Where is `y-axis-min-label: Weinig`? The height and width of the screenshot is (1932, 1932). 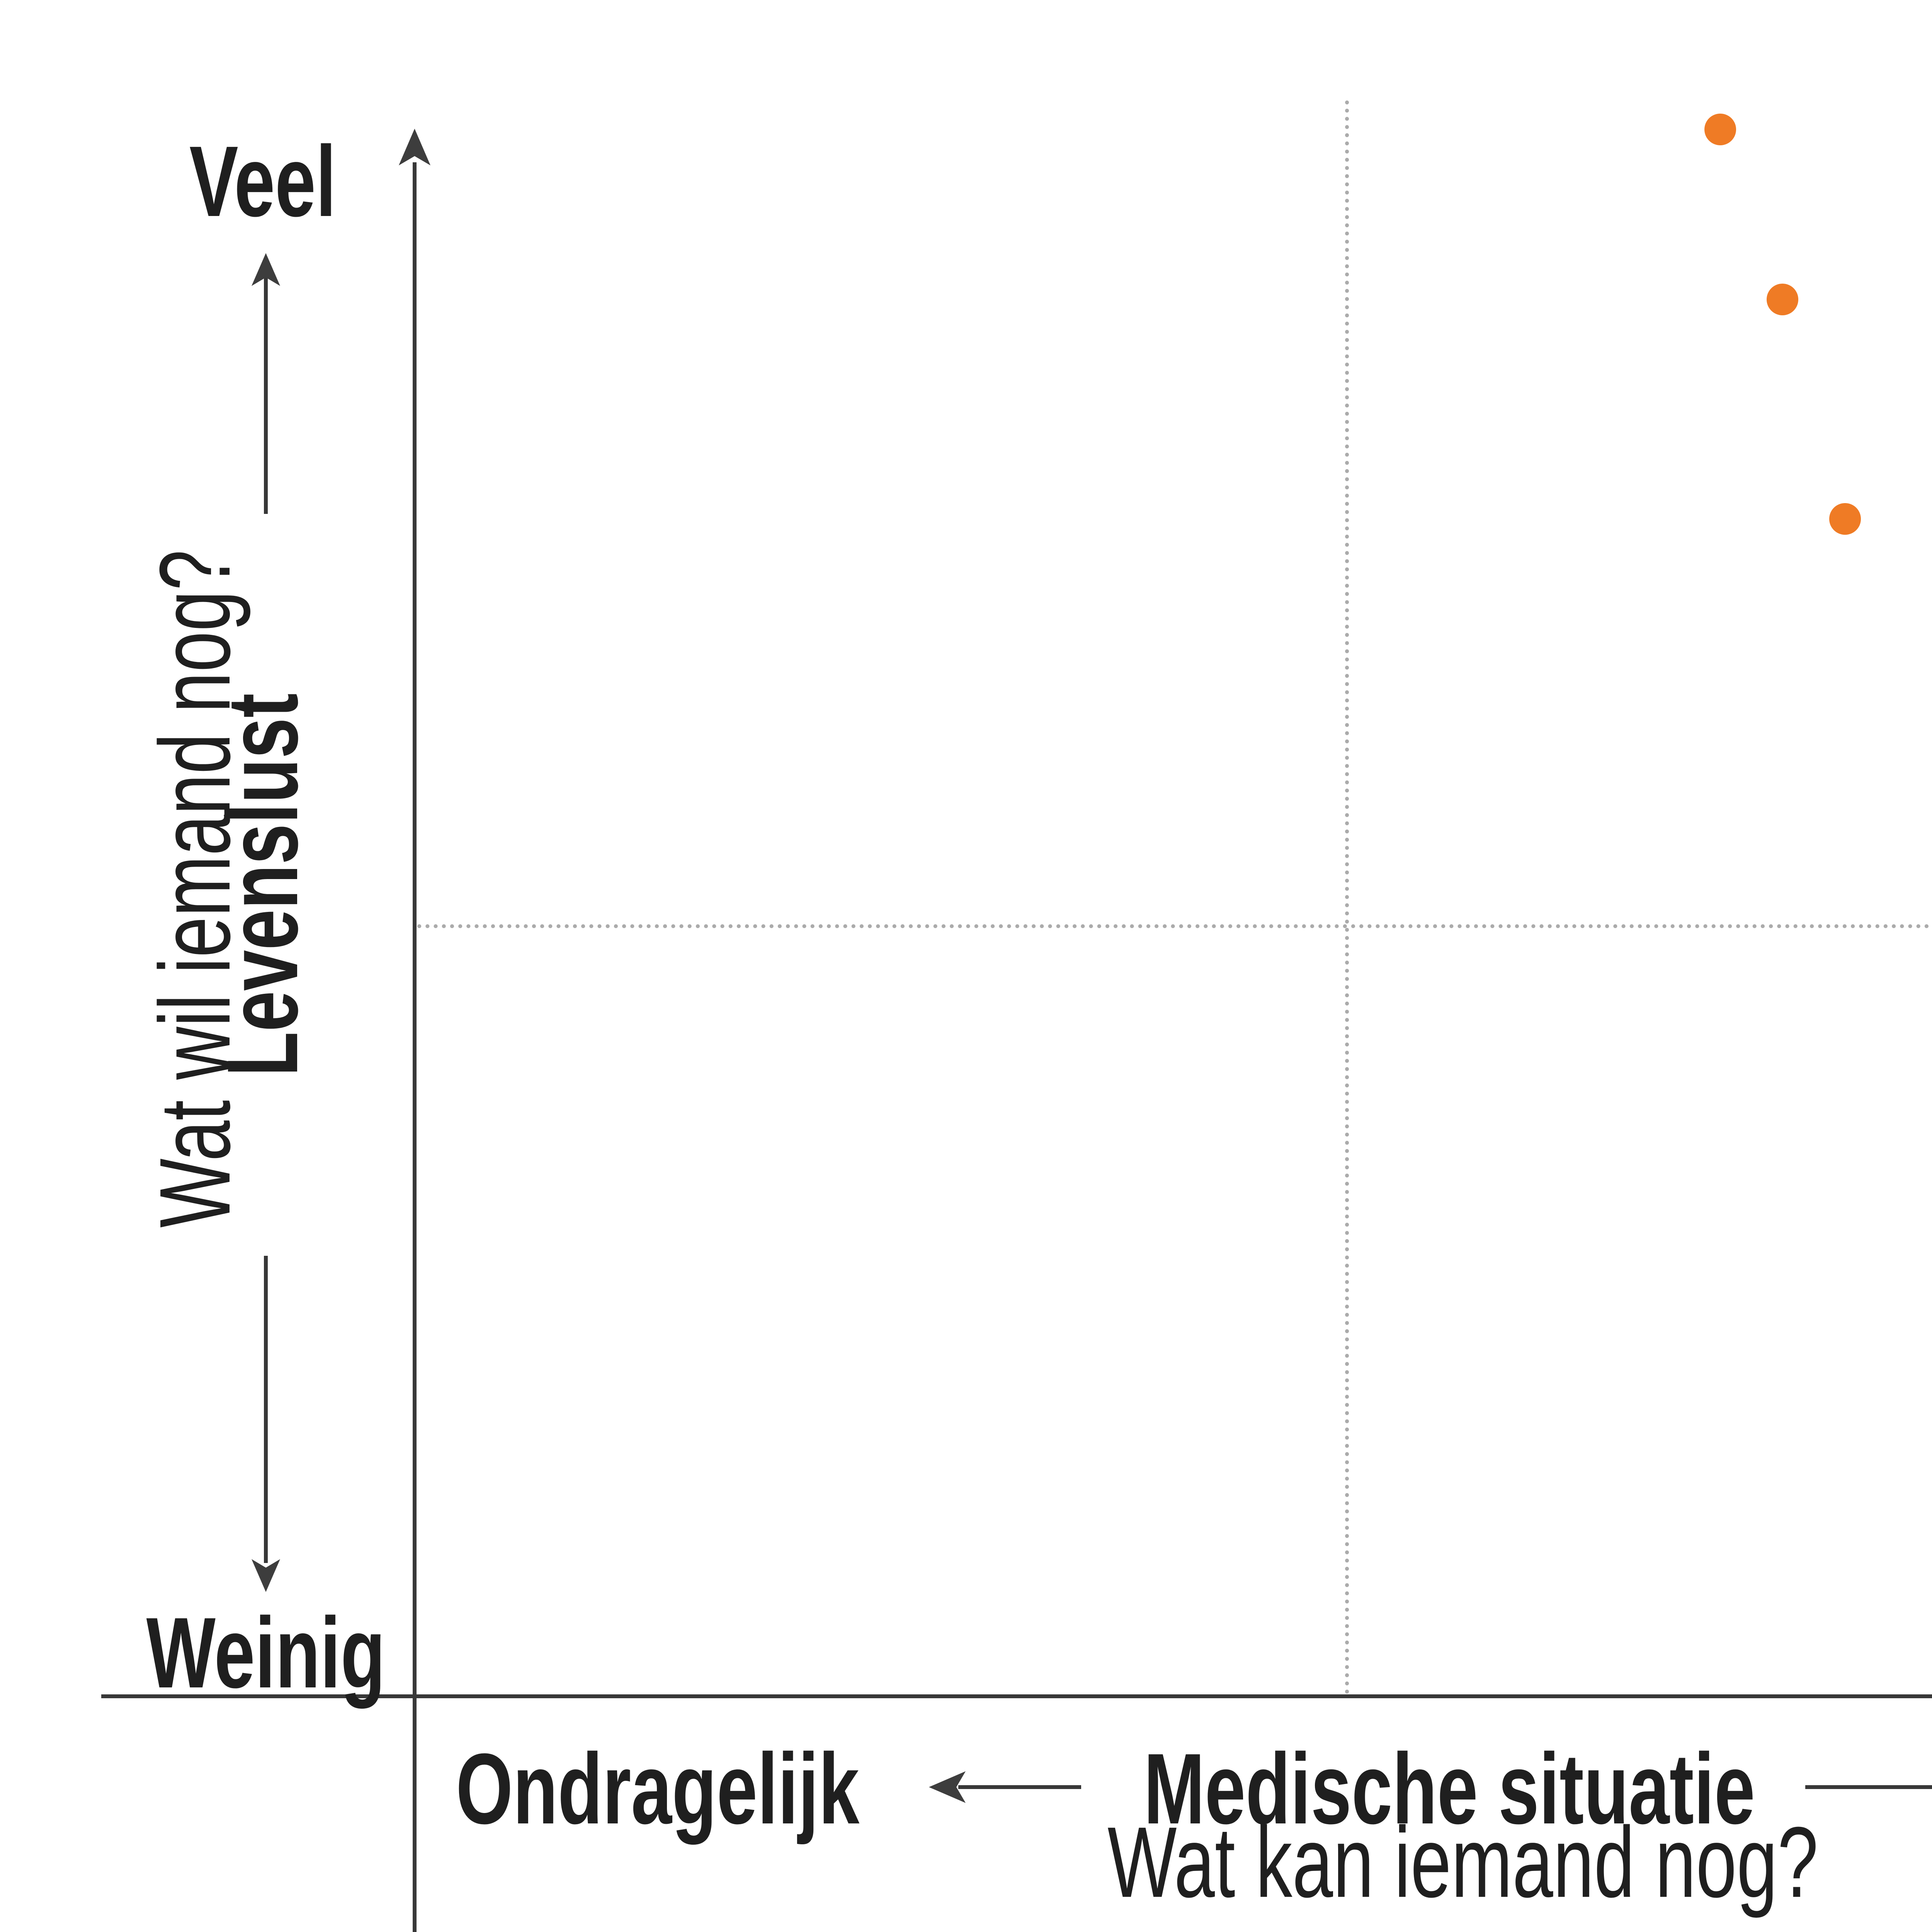 y-axis-min-label: Weinig is located at coordinates (266, 1653).